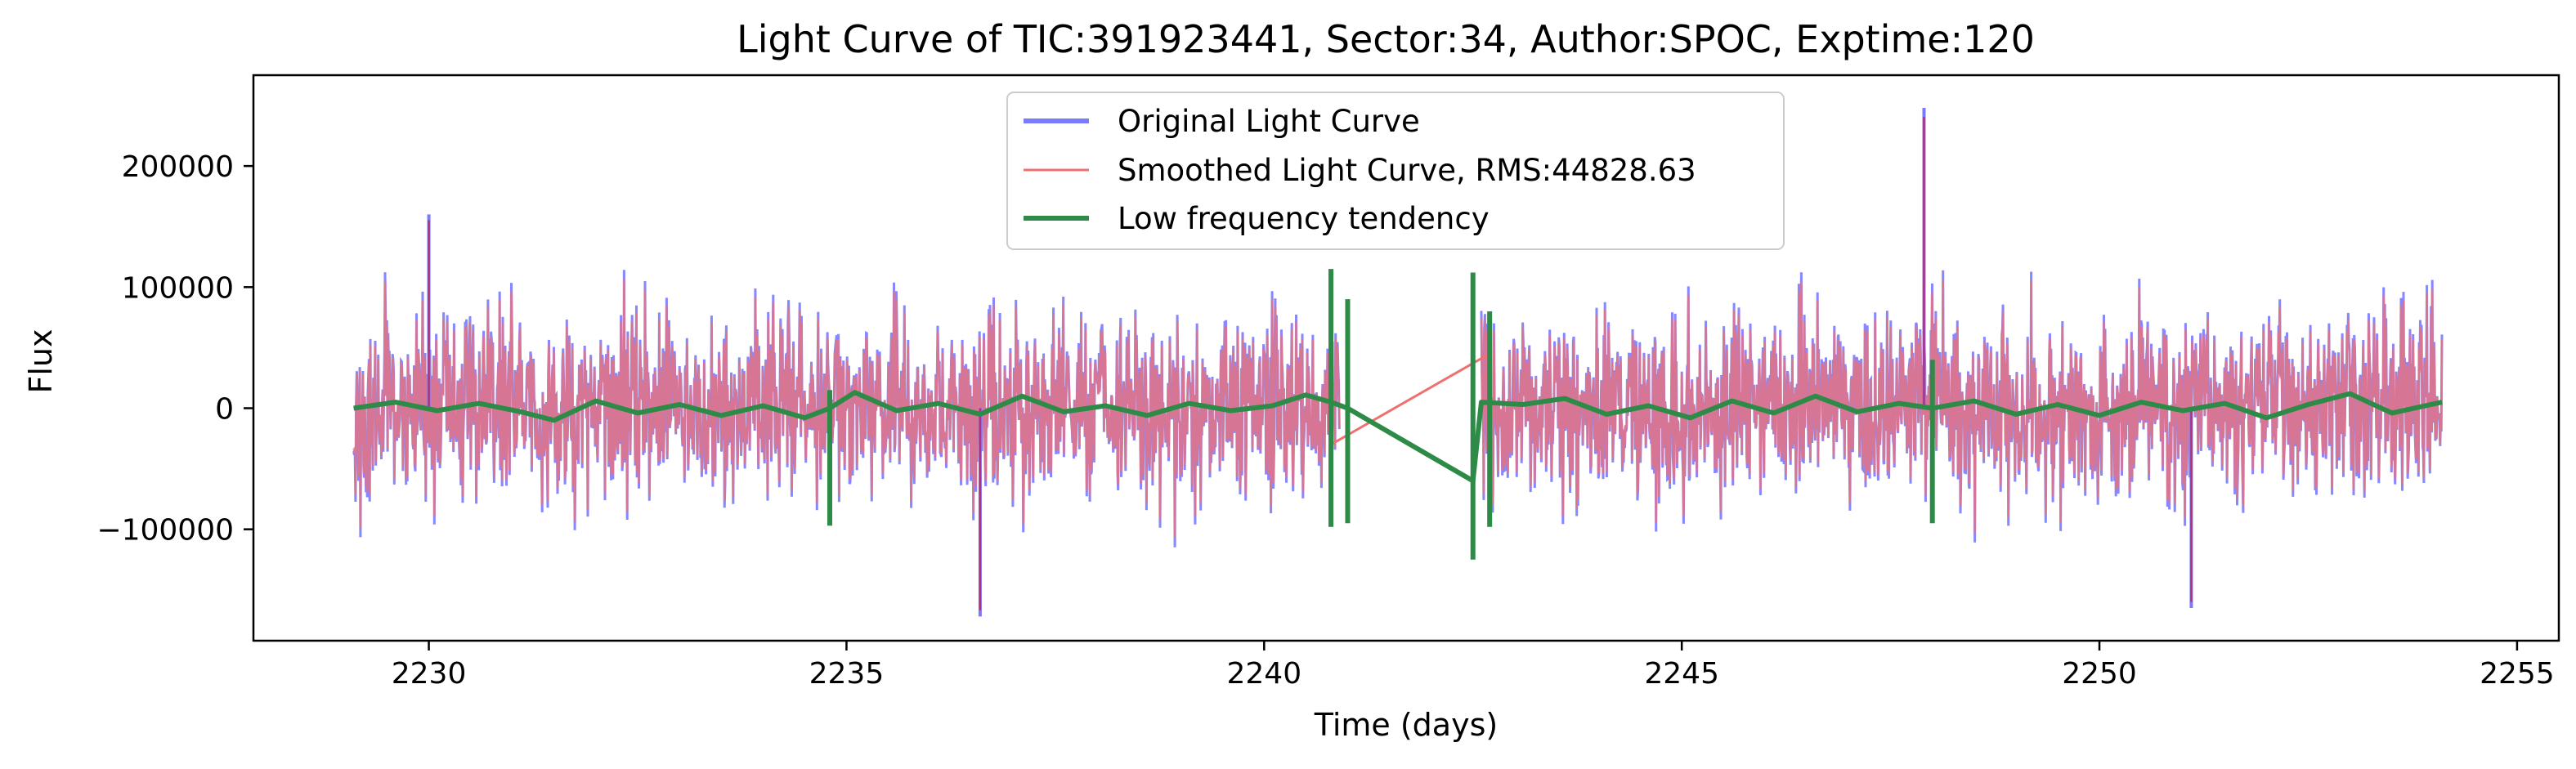  I want to click on tendency-line, so click(1398, 437).